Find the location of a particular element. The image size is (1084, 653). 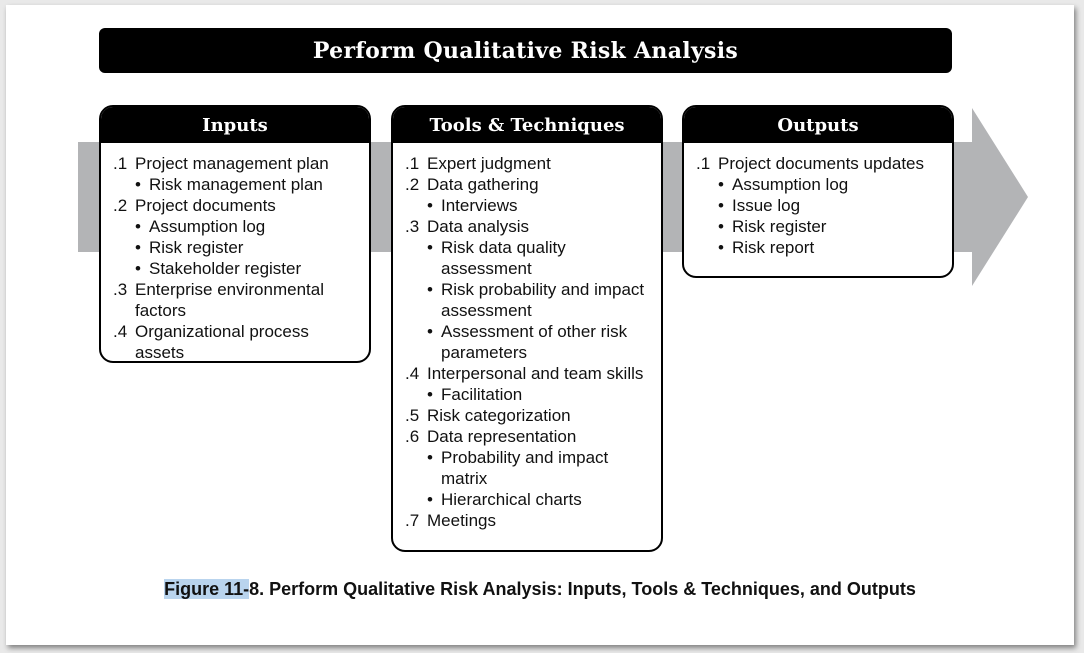

item-text: Interpersonal and team skills is located at coordinates (535, 373).